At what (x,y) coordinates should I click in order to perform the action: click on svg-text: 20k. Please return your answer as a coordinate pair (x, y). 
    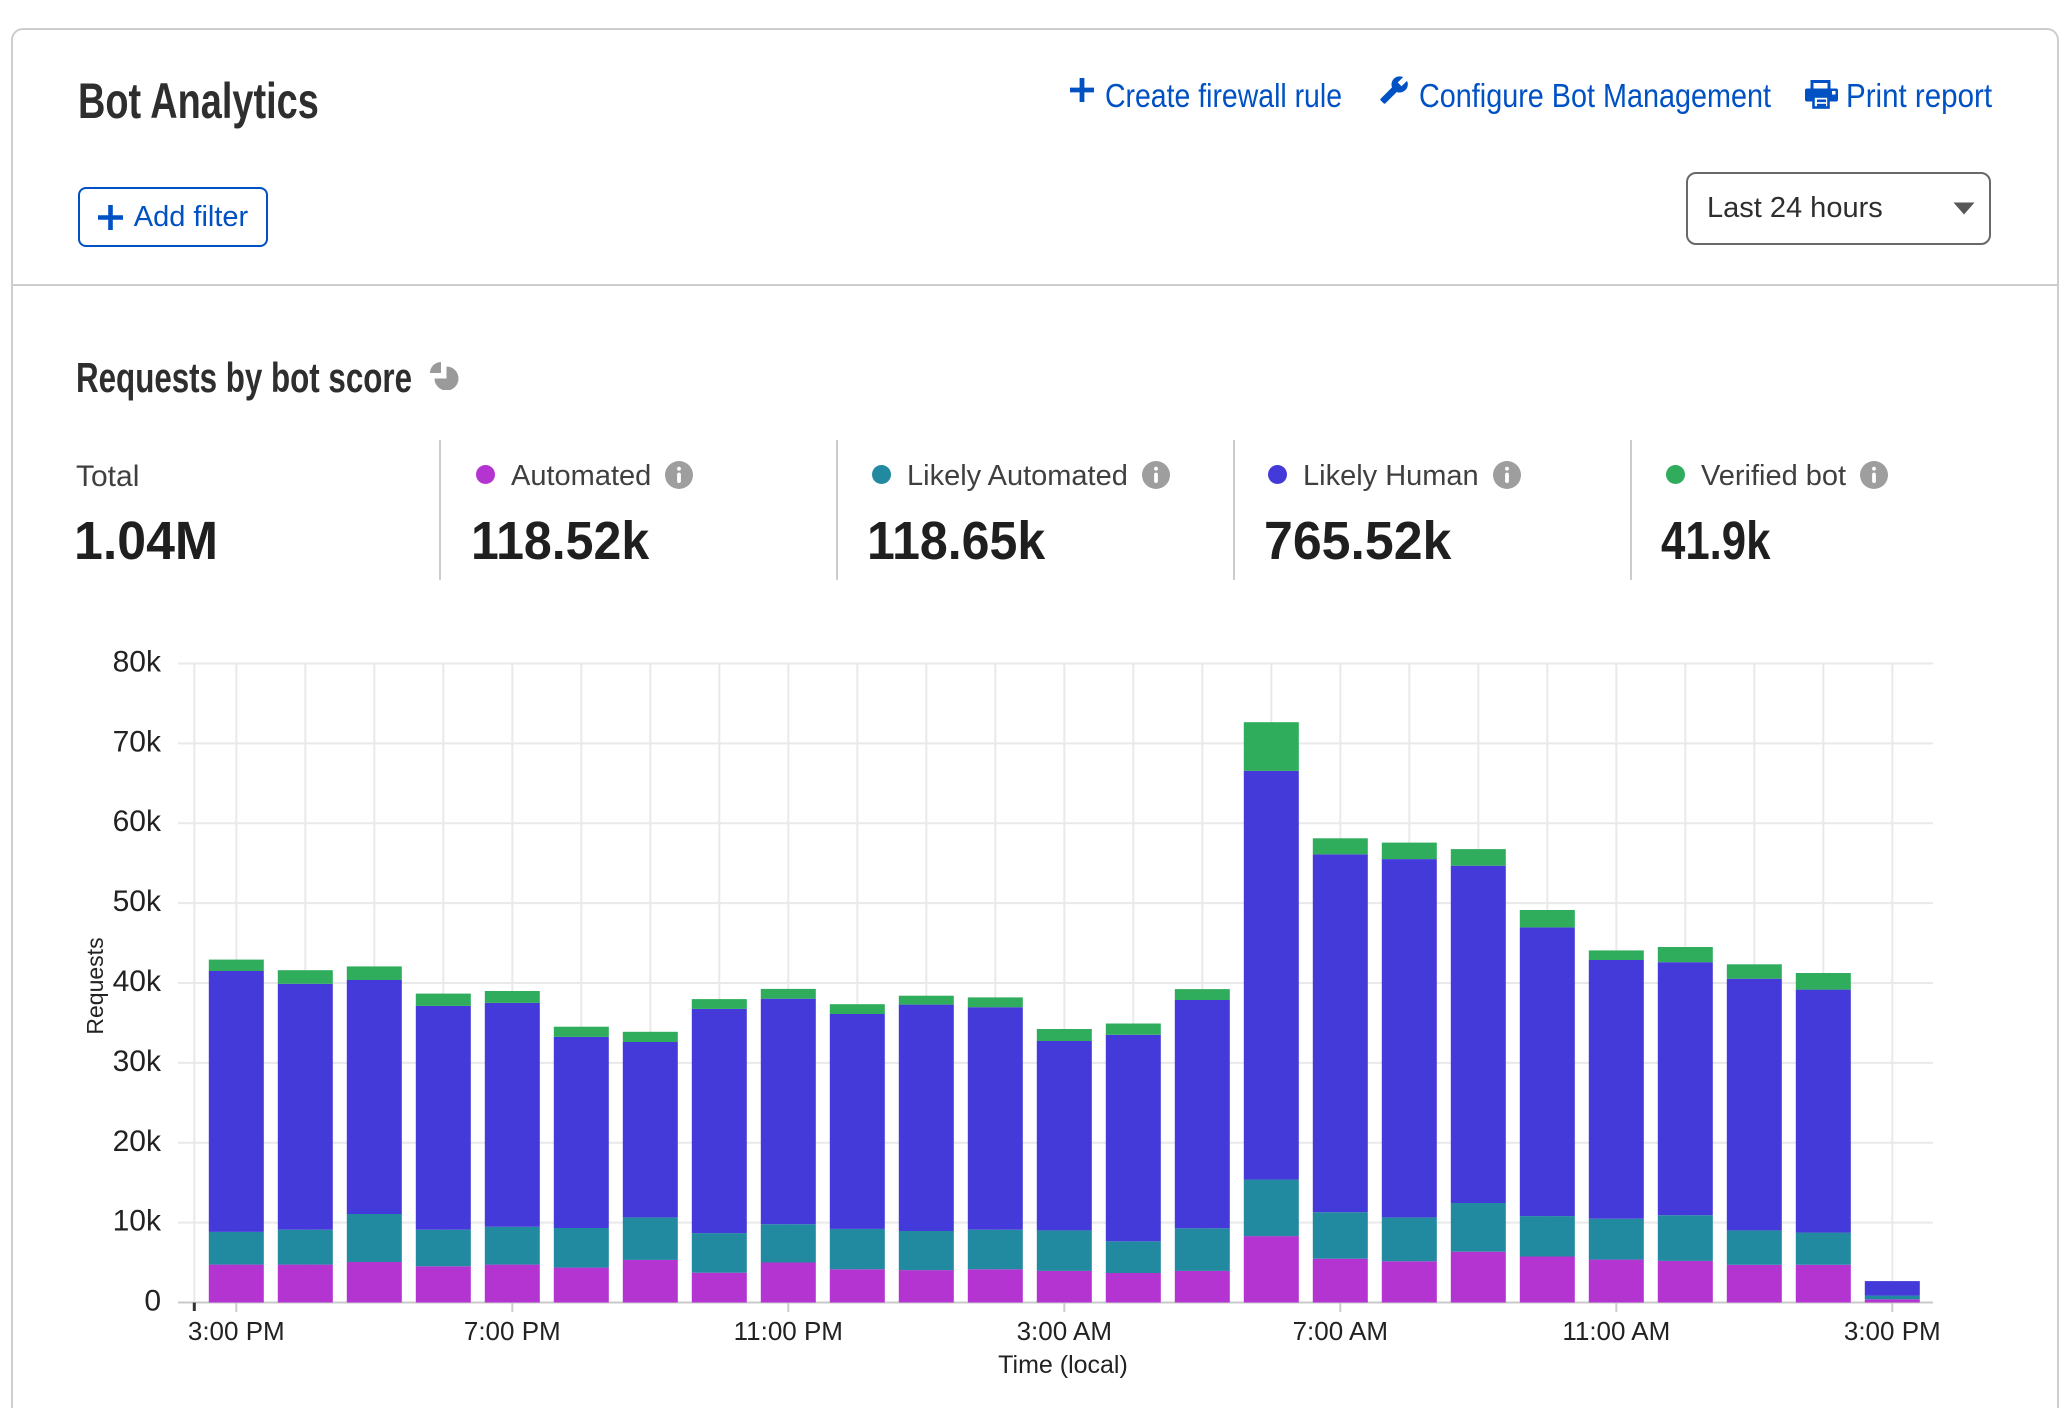
    Looking at the image, I should click on (137, 1141).